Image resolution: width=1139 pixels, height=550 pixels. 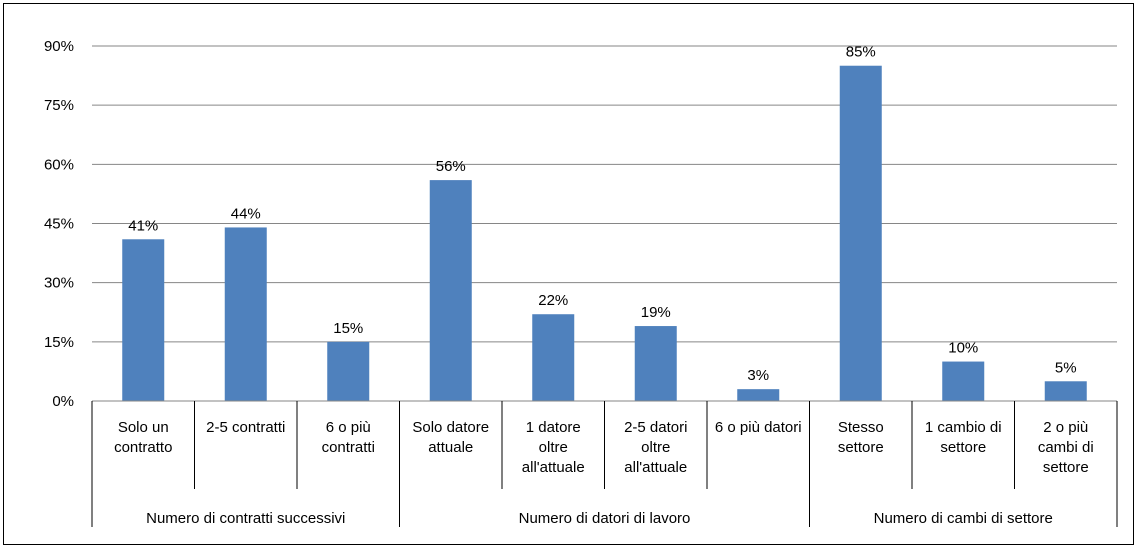 I want to click on category-label-line: 6 o più datori, so click(x=758, y=427).